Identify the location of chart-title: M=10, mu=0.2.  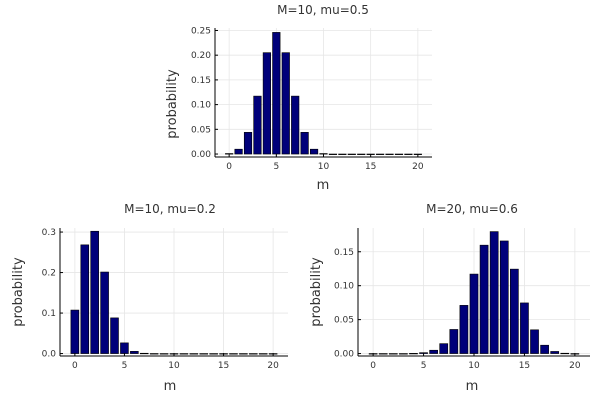
(170, 209).